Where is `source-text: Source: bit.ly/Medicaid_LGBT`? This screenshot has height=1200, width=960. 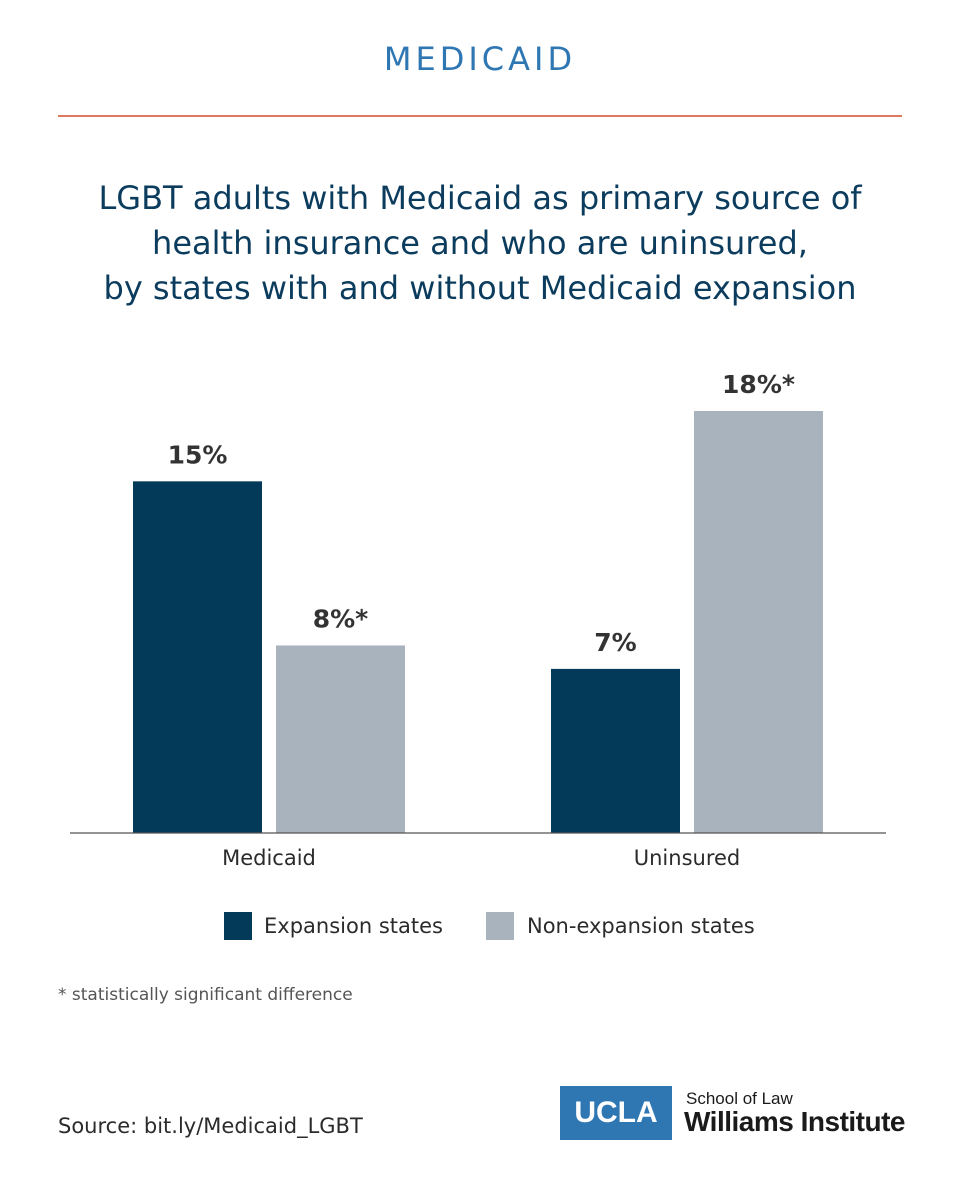 source-text: Source: bit.ly/Medicaid_LGBT is located at coordinates (210, 1126).